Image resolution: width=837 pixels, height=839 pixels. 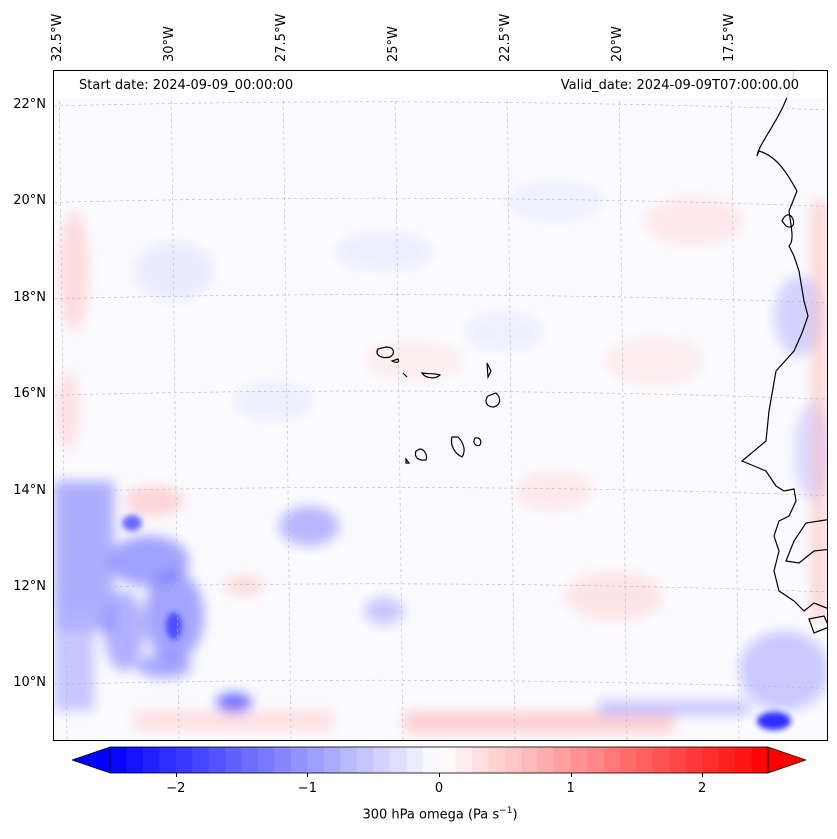 I want to click on colorbar-tick-label: −1, so click(x=307, y=788).